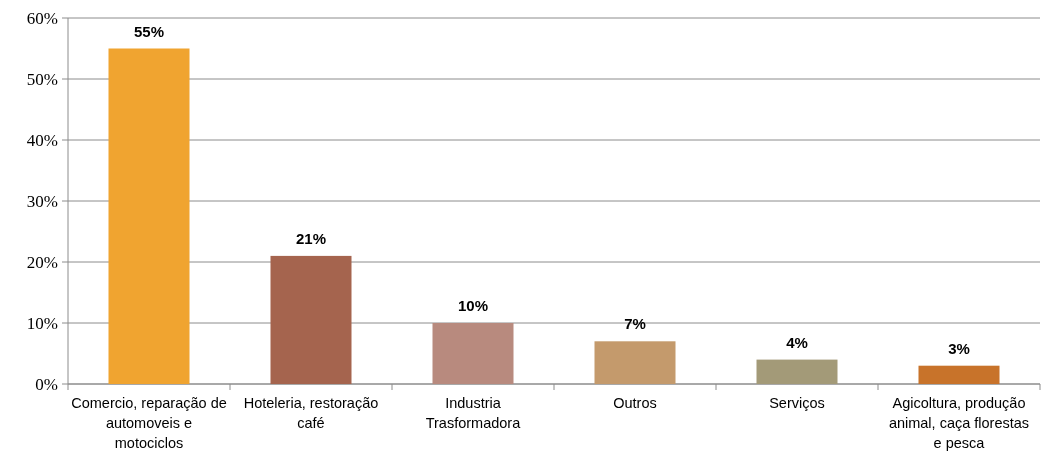  Describe the element at coordinates (959, 348) in the screenshot. I see `data-label: 3%` at that location.